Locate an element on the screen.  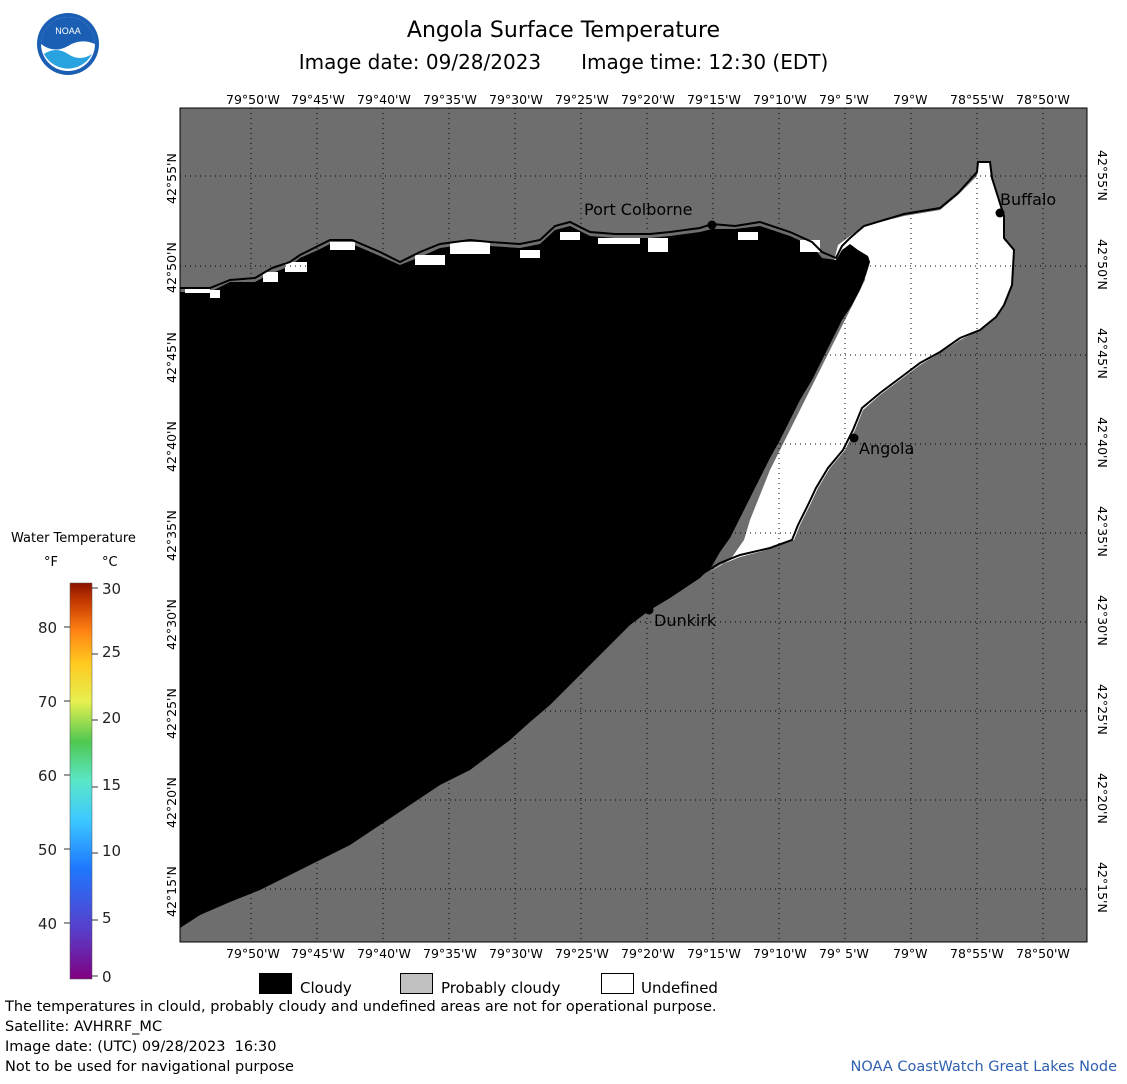
lat-label-left: 42°30'N is located at coordinates (171, 624).